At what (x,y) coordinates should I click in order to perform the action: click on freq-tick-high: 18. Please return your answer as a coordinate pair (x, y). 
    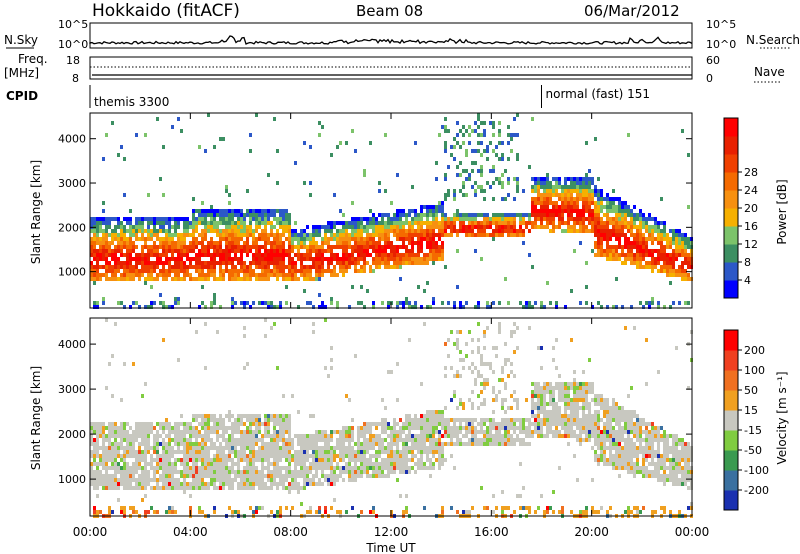
    Looking at the image, I should click on (73, 60).